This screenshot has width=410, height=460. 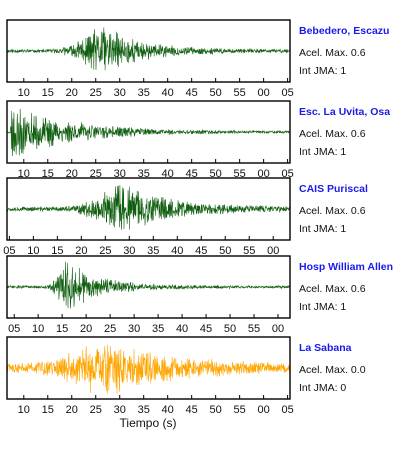 What do you see at coordinates (148, 423) in the screenshot?
I see `x-axis-title: Tiempo (s)` at bounding box center [148, 423].